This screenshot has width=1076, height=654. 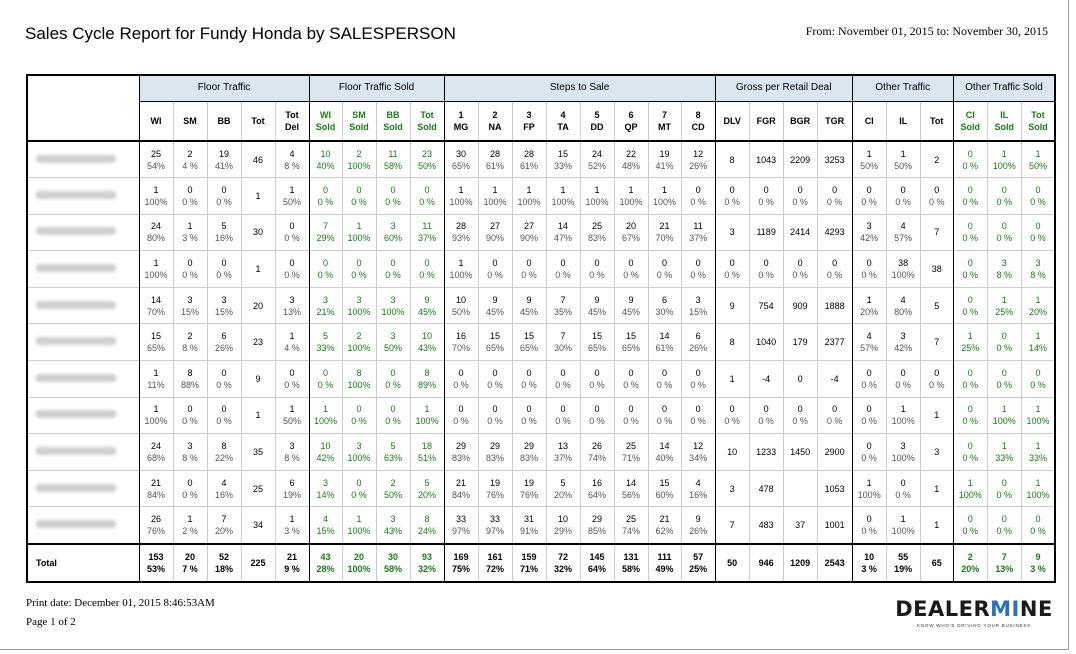 What do you see at coordinates (936, 452) in the screenshot?
I see `cell-tot: 3` at bounding box center [936, 452].